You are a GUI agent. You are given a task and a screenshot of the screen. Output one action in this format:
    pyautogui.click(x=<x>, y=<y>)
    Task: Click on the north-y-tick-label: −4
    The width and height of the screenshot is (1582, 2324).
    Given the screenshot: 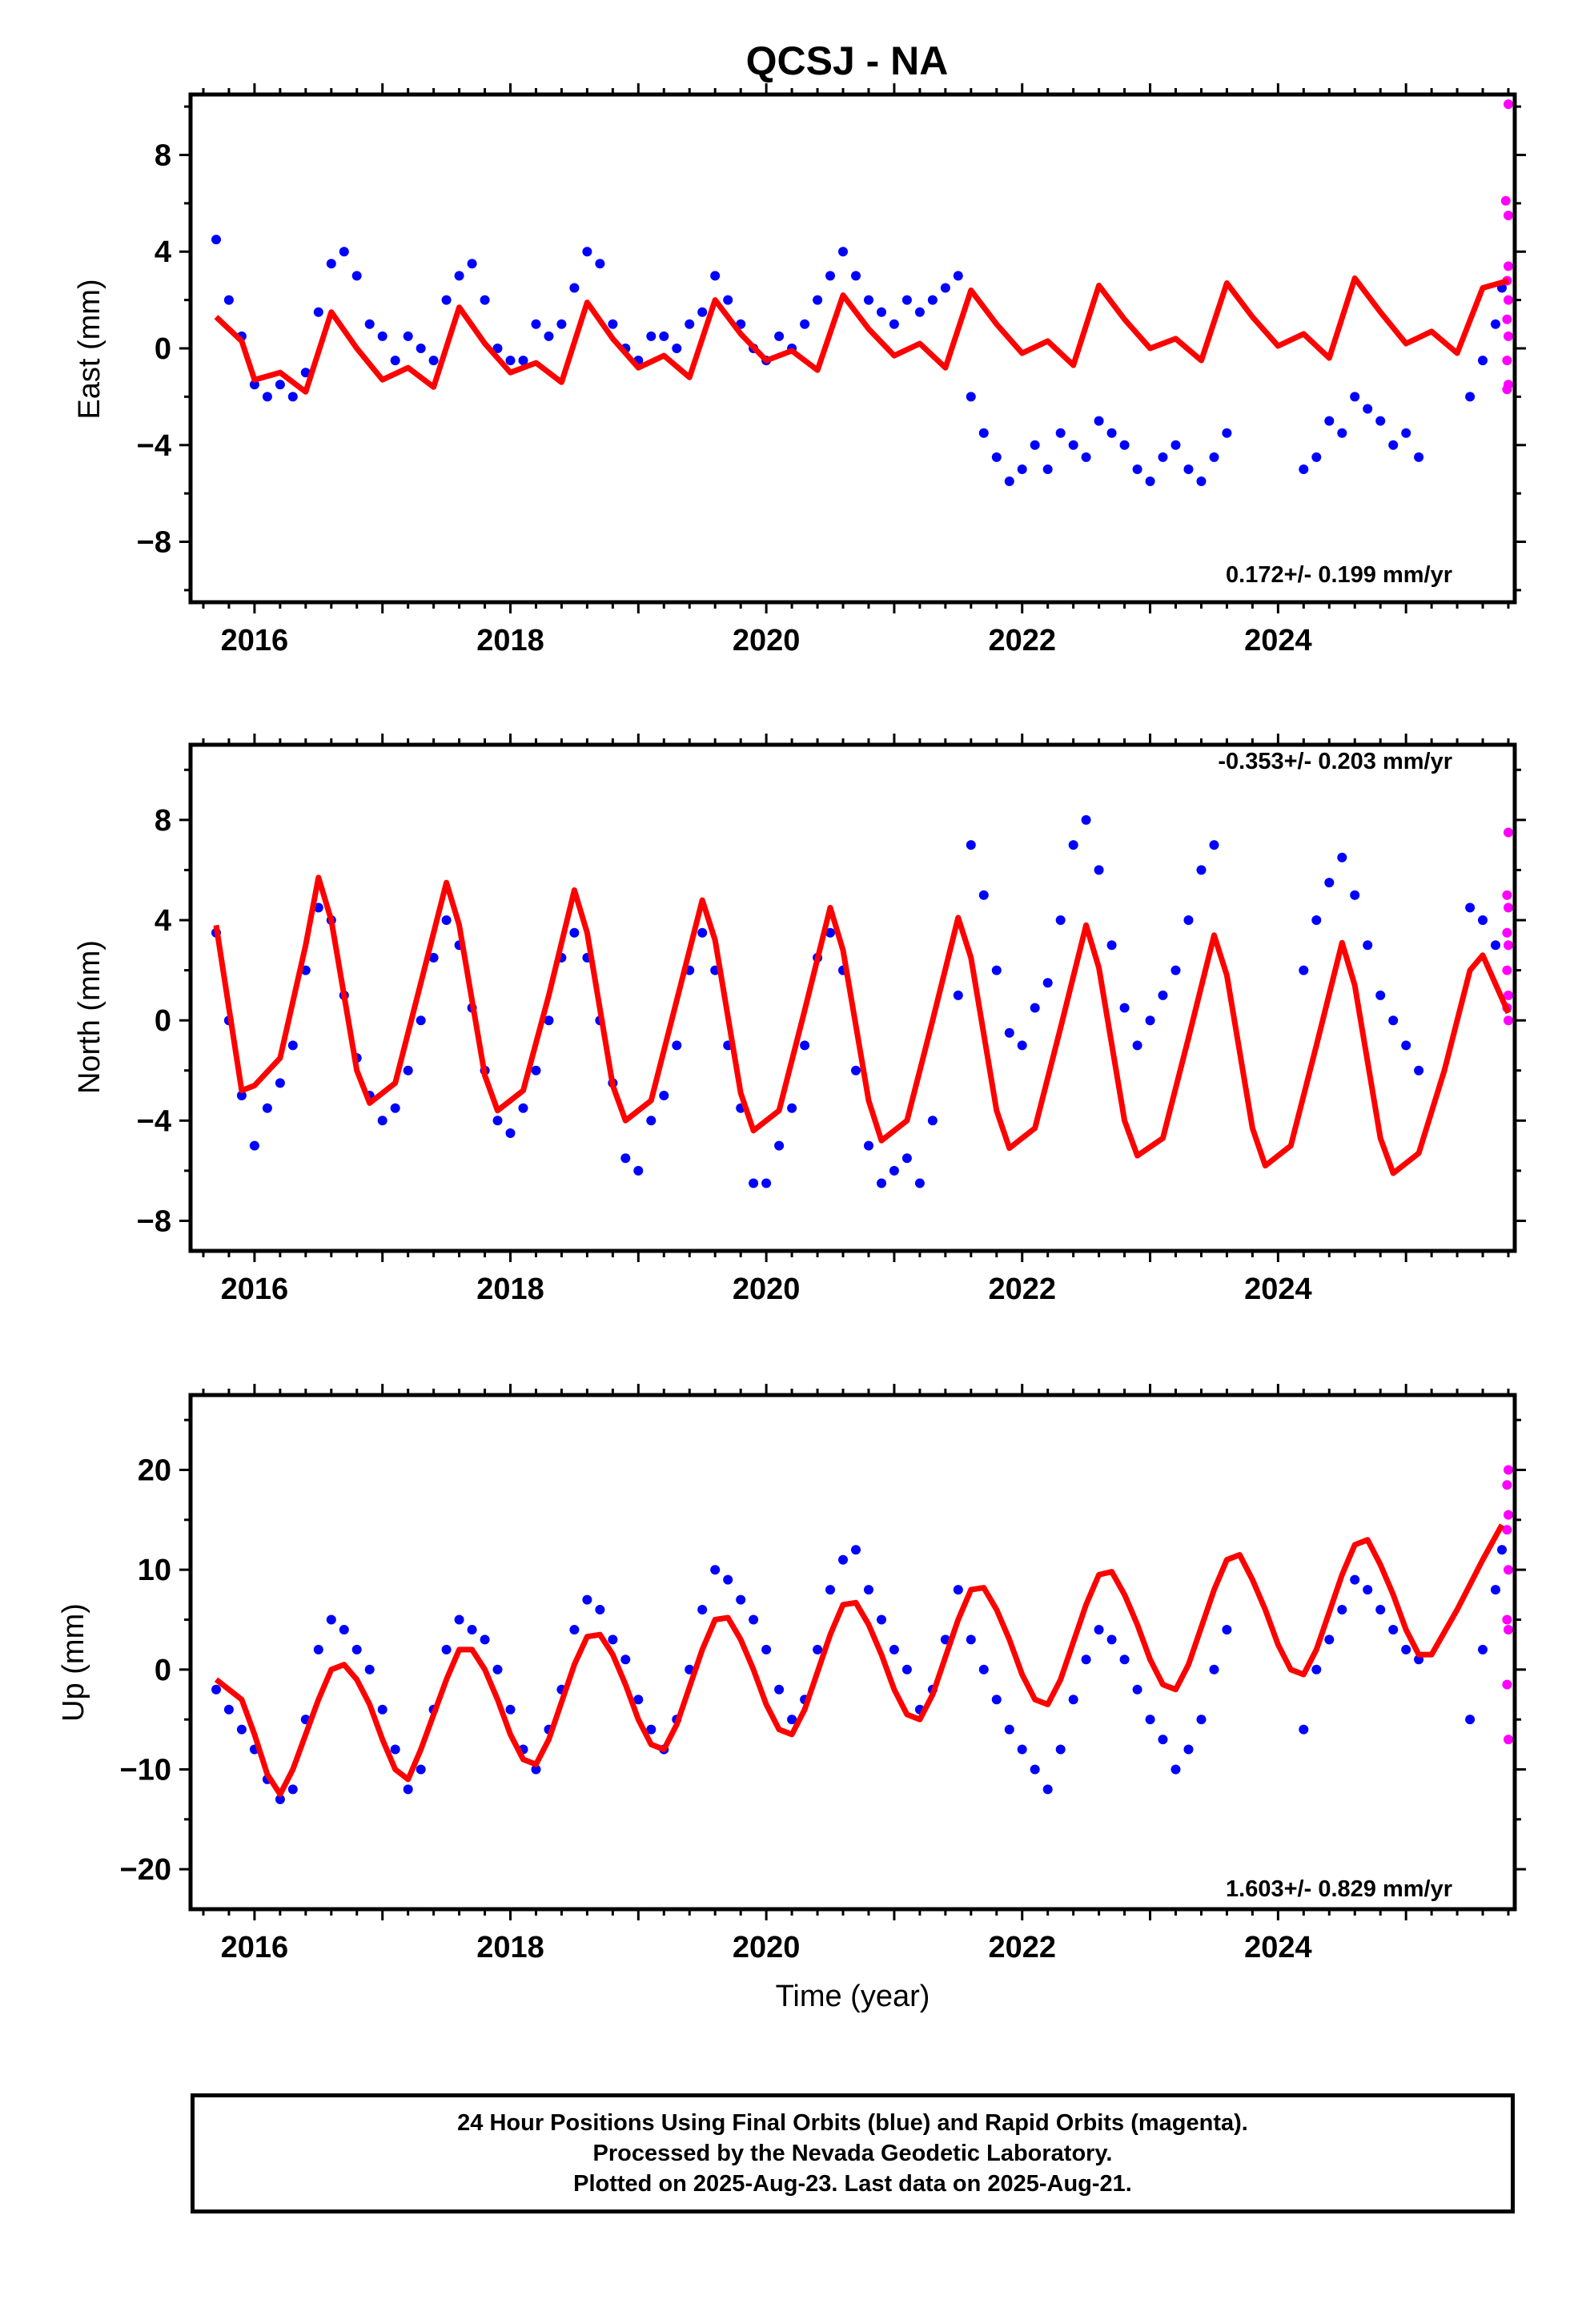 What is the action you would take?
    pyautogui.click(x=154, y=1121)
    